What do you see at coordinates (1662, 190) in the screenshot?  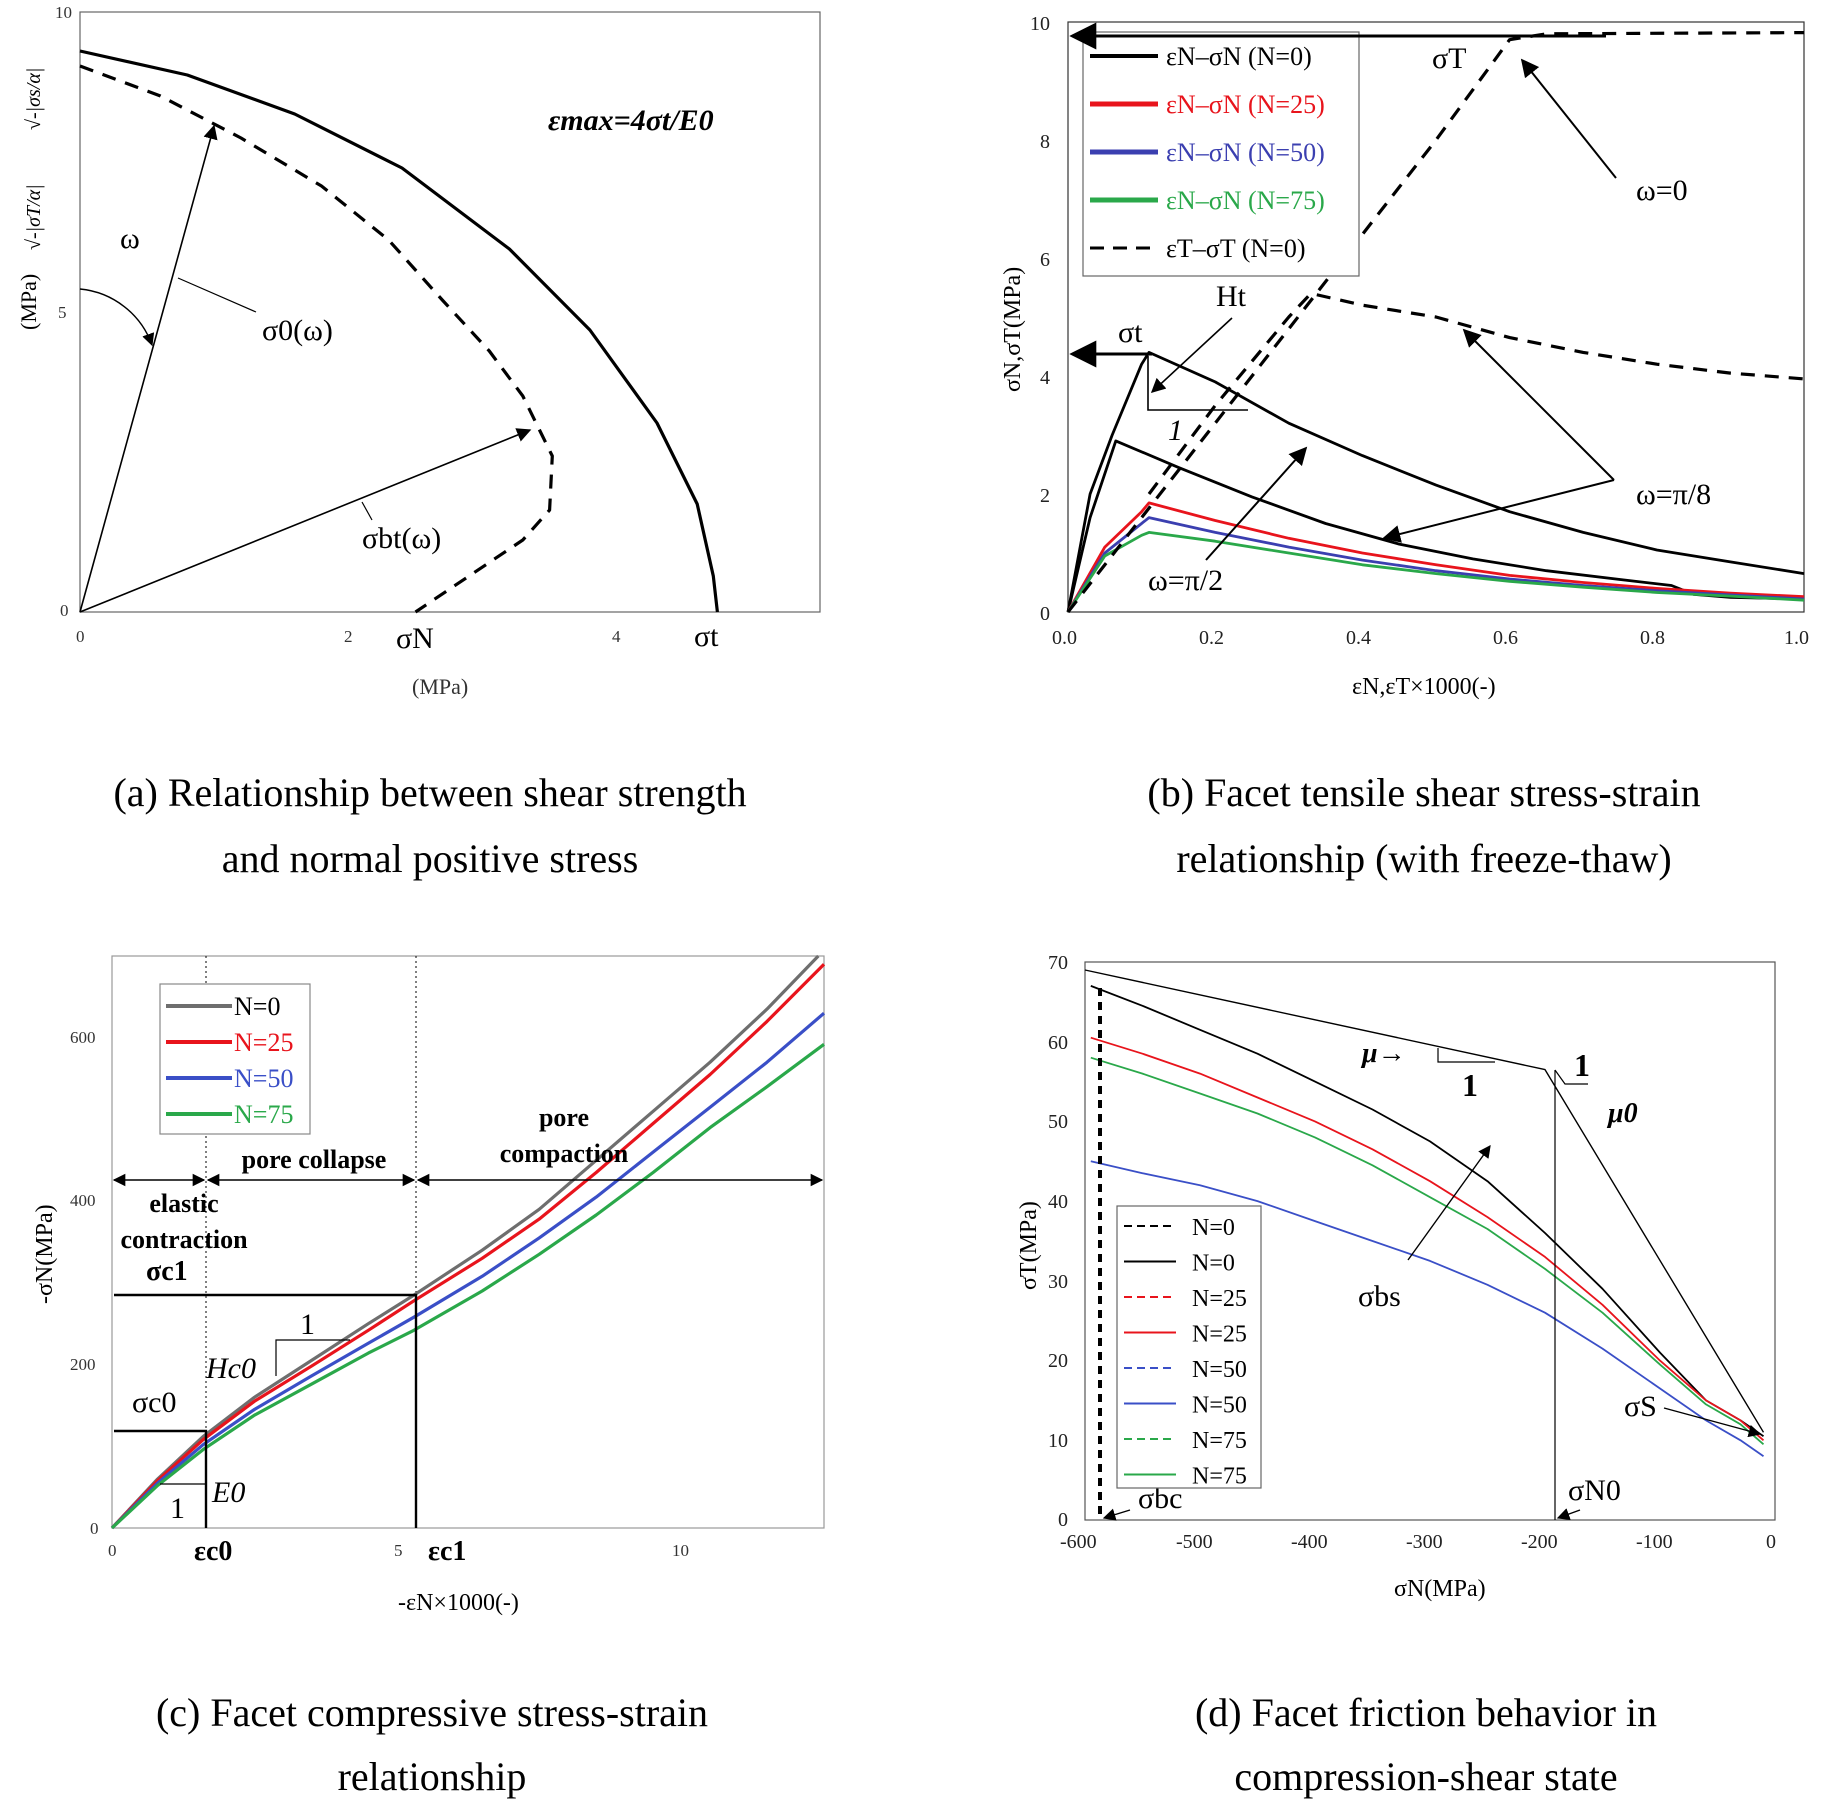 I see `b-label-w0: ω=0` at bounding box center [1662, 190].